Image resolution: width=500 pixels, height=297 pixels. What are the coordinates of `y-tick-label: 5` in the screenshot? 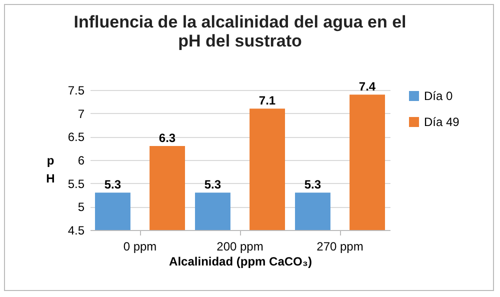 It's located at (81, 207).